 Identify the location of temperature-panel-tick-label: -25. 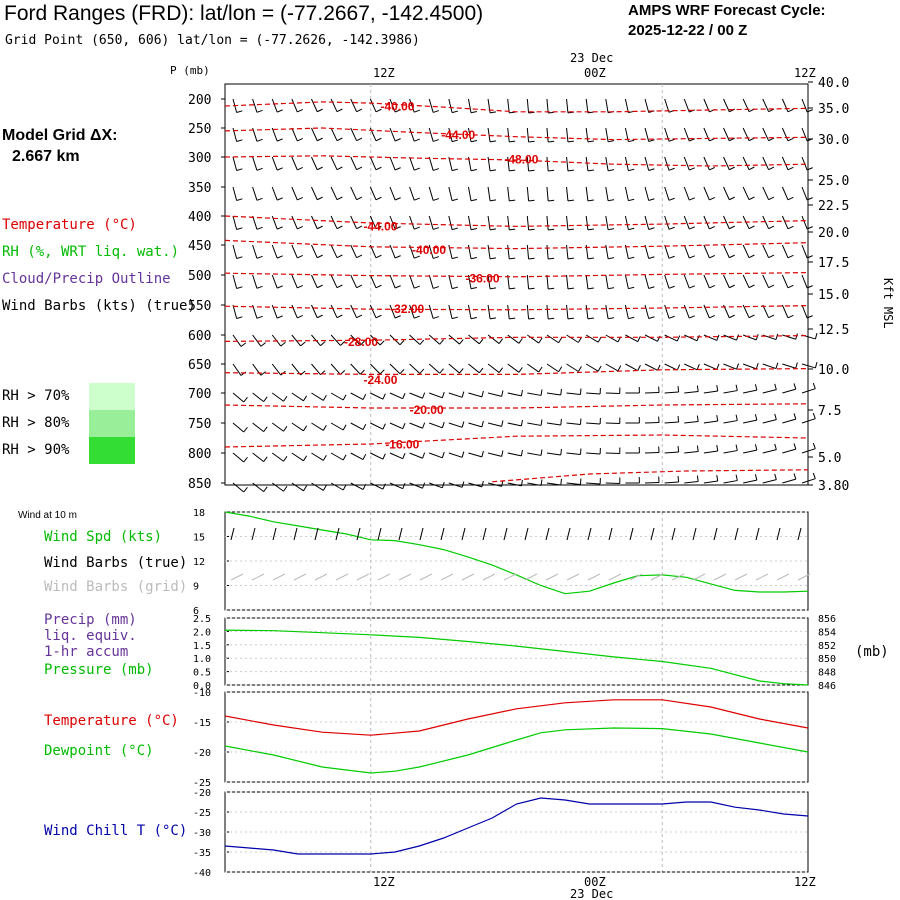
(202, 783).